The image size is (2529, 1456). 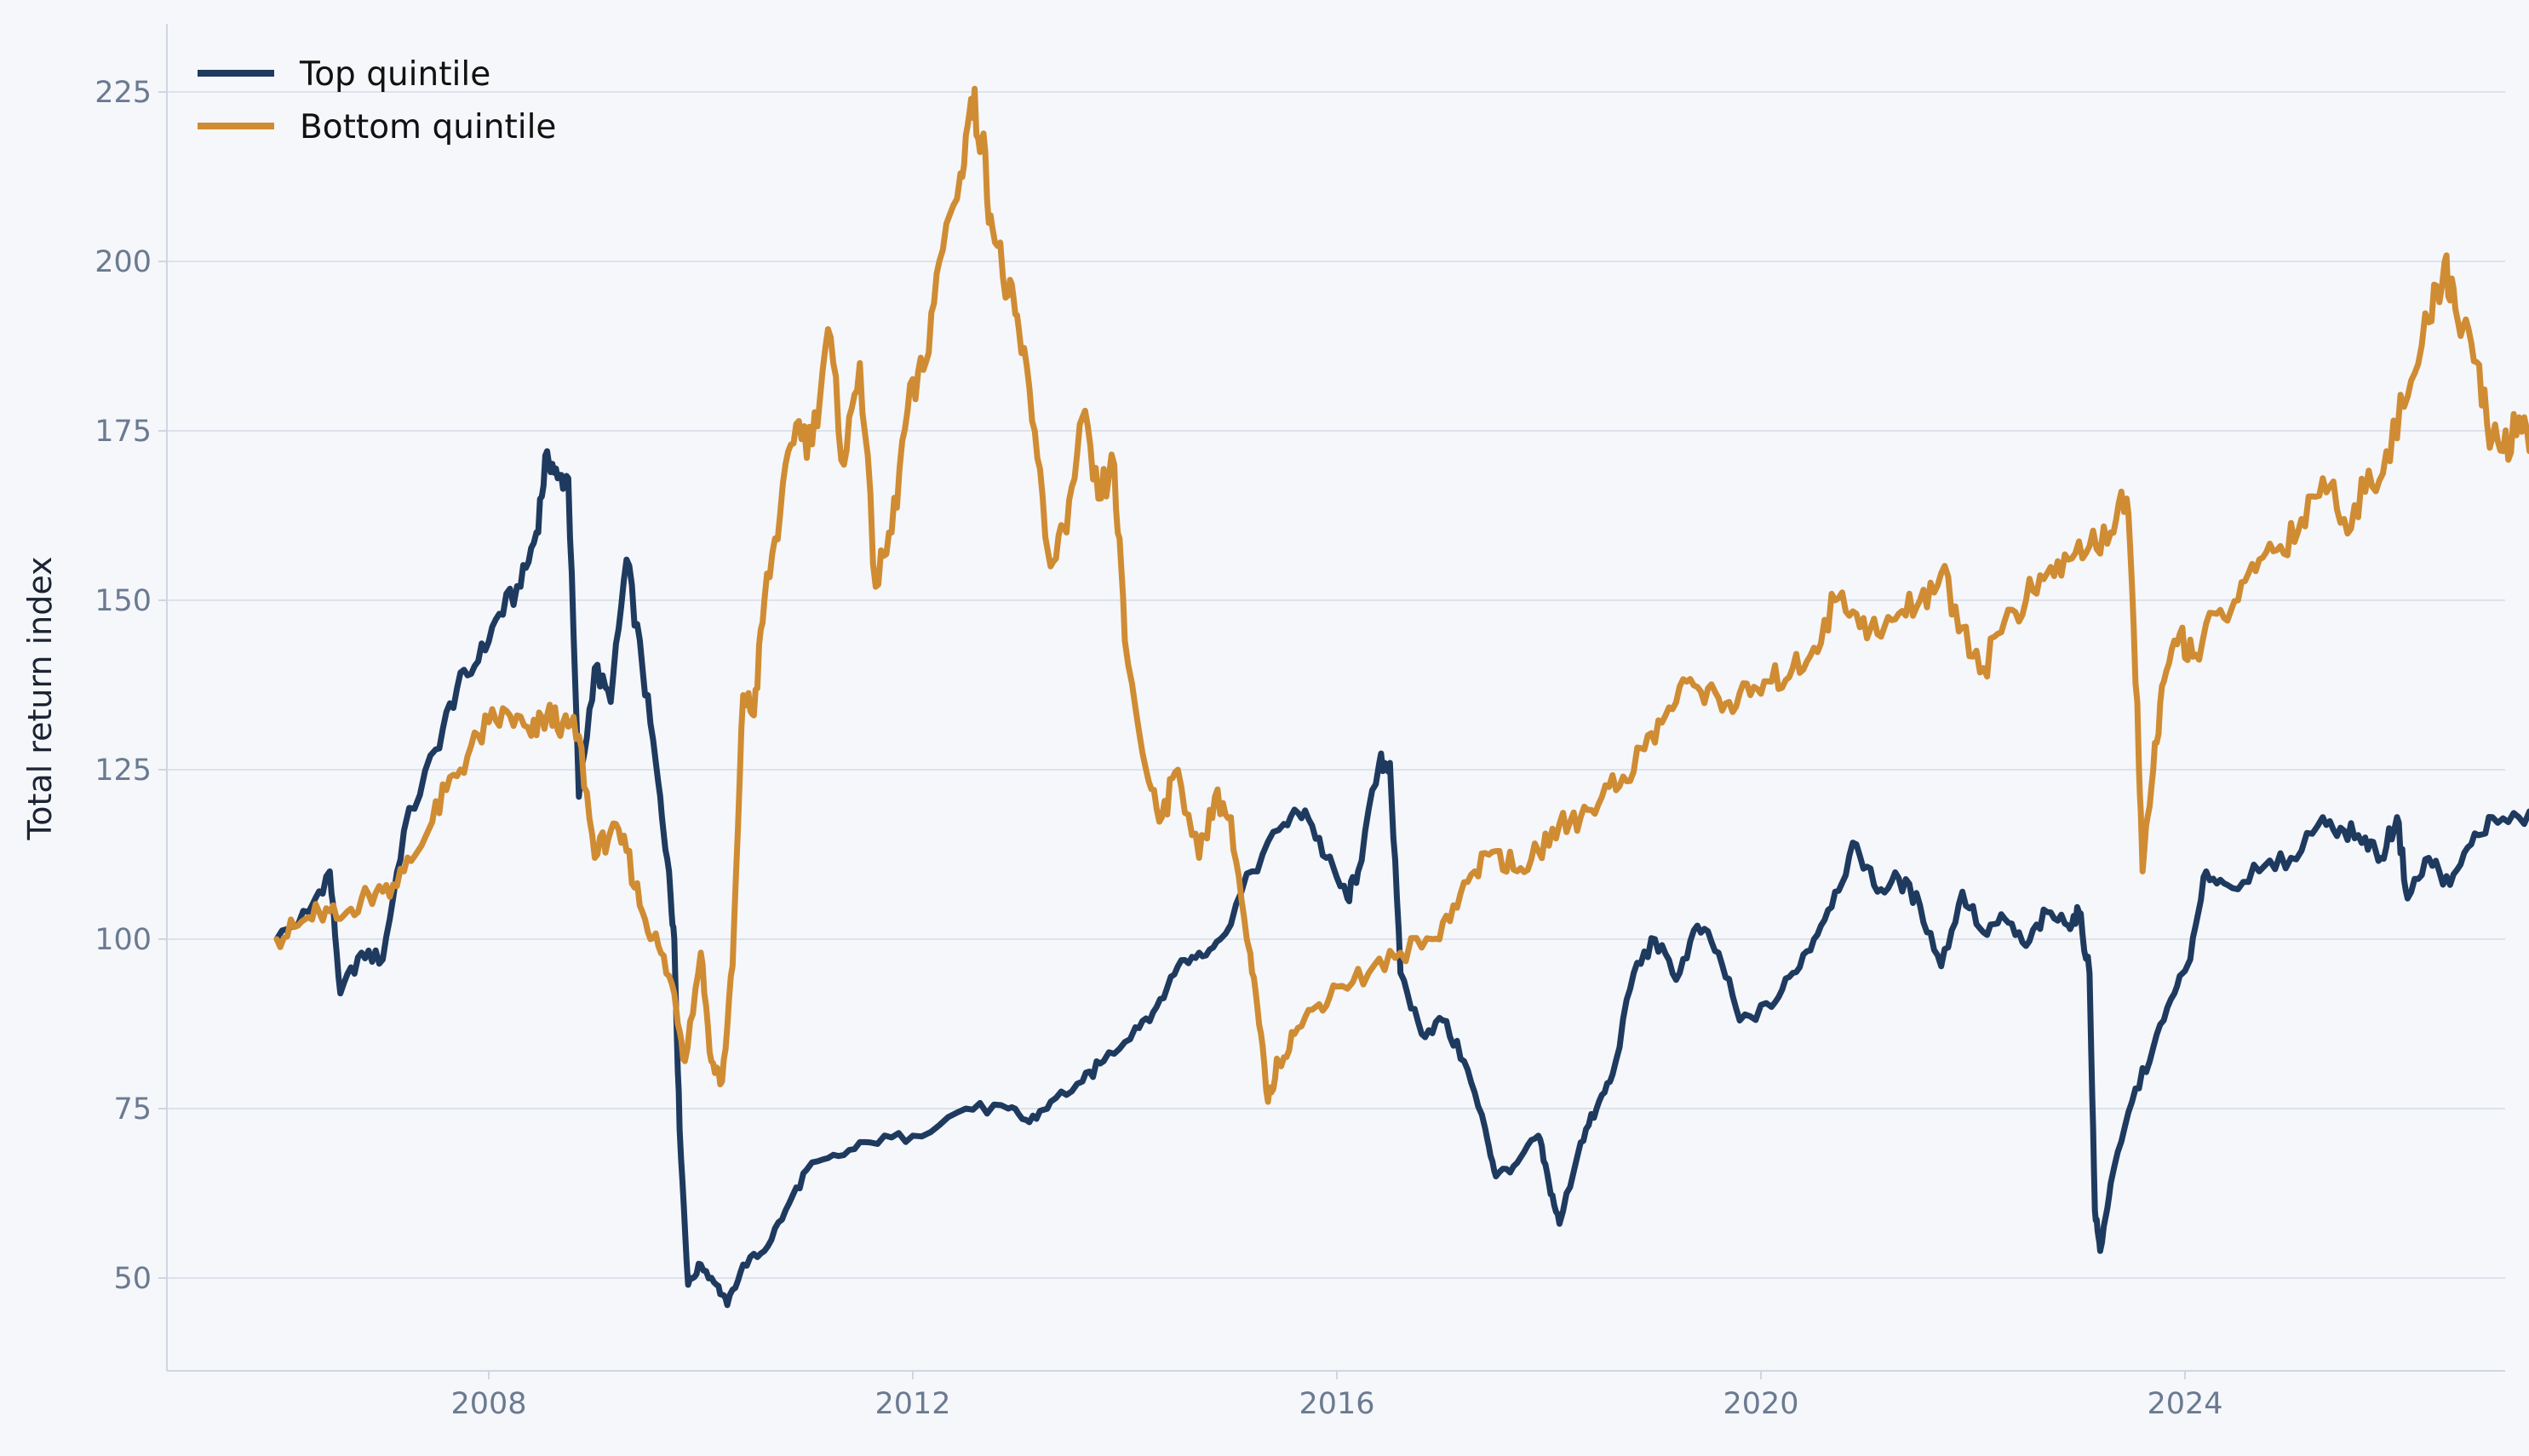 I want to click on x-tick-label: 2024, so click(x=2185, y=1404).